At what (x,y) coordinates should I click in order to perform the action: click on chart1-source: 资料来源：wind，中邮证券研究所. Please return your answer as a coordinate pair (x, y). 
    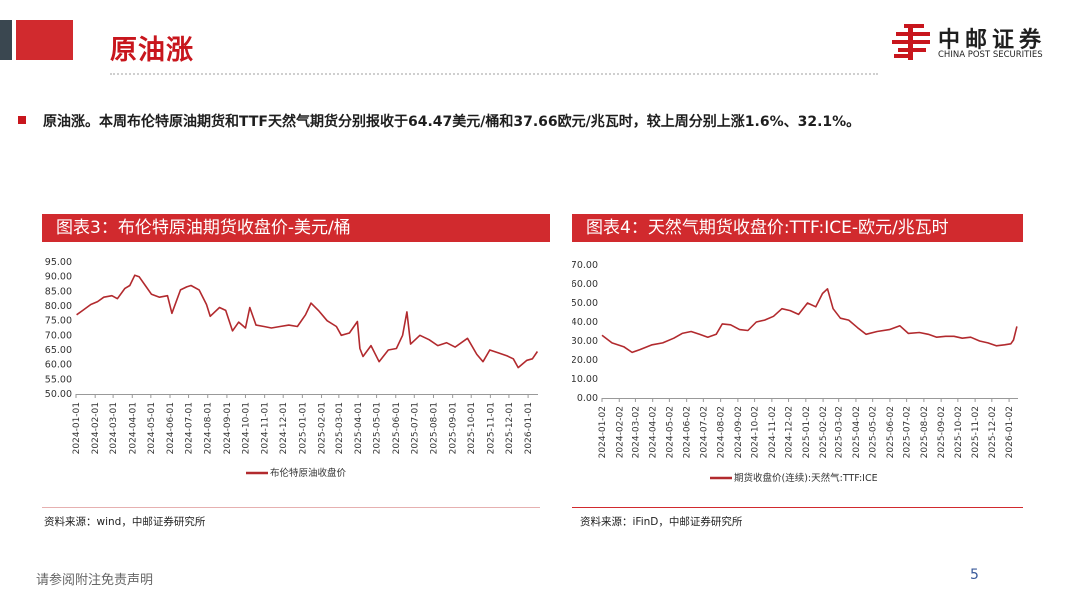
    Looking at the image, I should click on (125, 522).